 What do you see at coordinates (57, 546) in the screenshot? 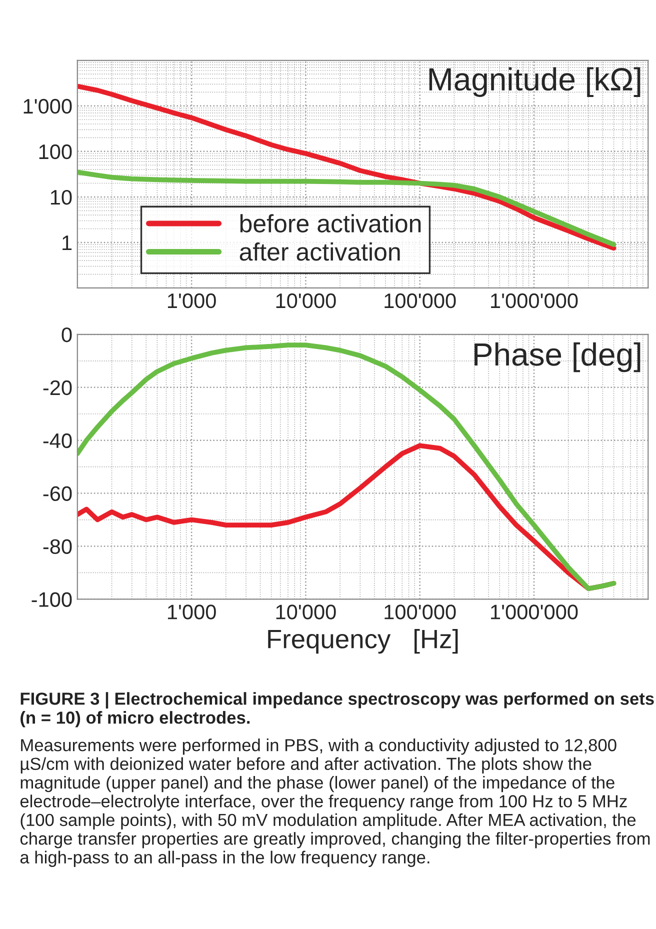
I see `y-tick-label: -80` at bounding box center [57, 546].